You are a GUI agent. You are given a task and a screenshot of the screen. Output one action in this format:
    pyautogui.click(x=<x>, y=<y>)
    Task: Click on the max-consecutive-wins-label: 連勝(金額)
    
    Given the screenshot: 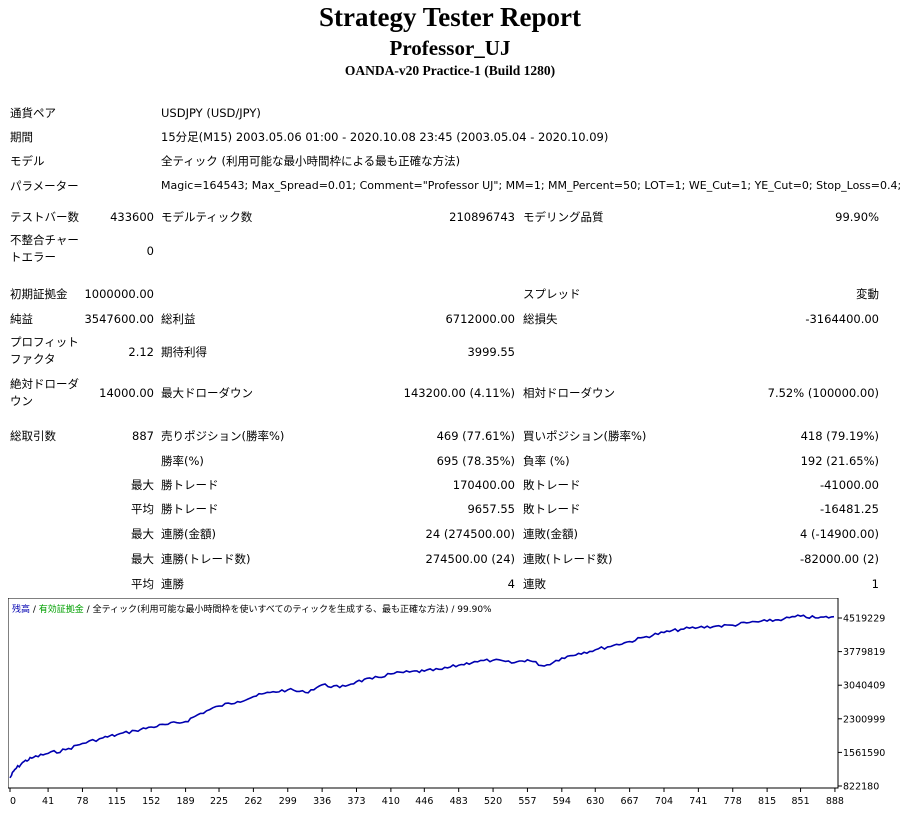 What is the action you would take?
    pyautogui.click(x=188, y=534)
    